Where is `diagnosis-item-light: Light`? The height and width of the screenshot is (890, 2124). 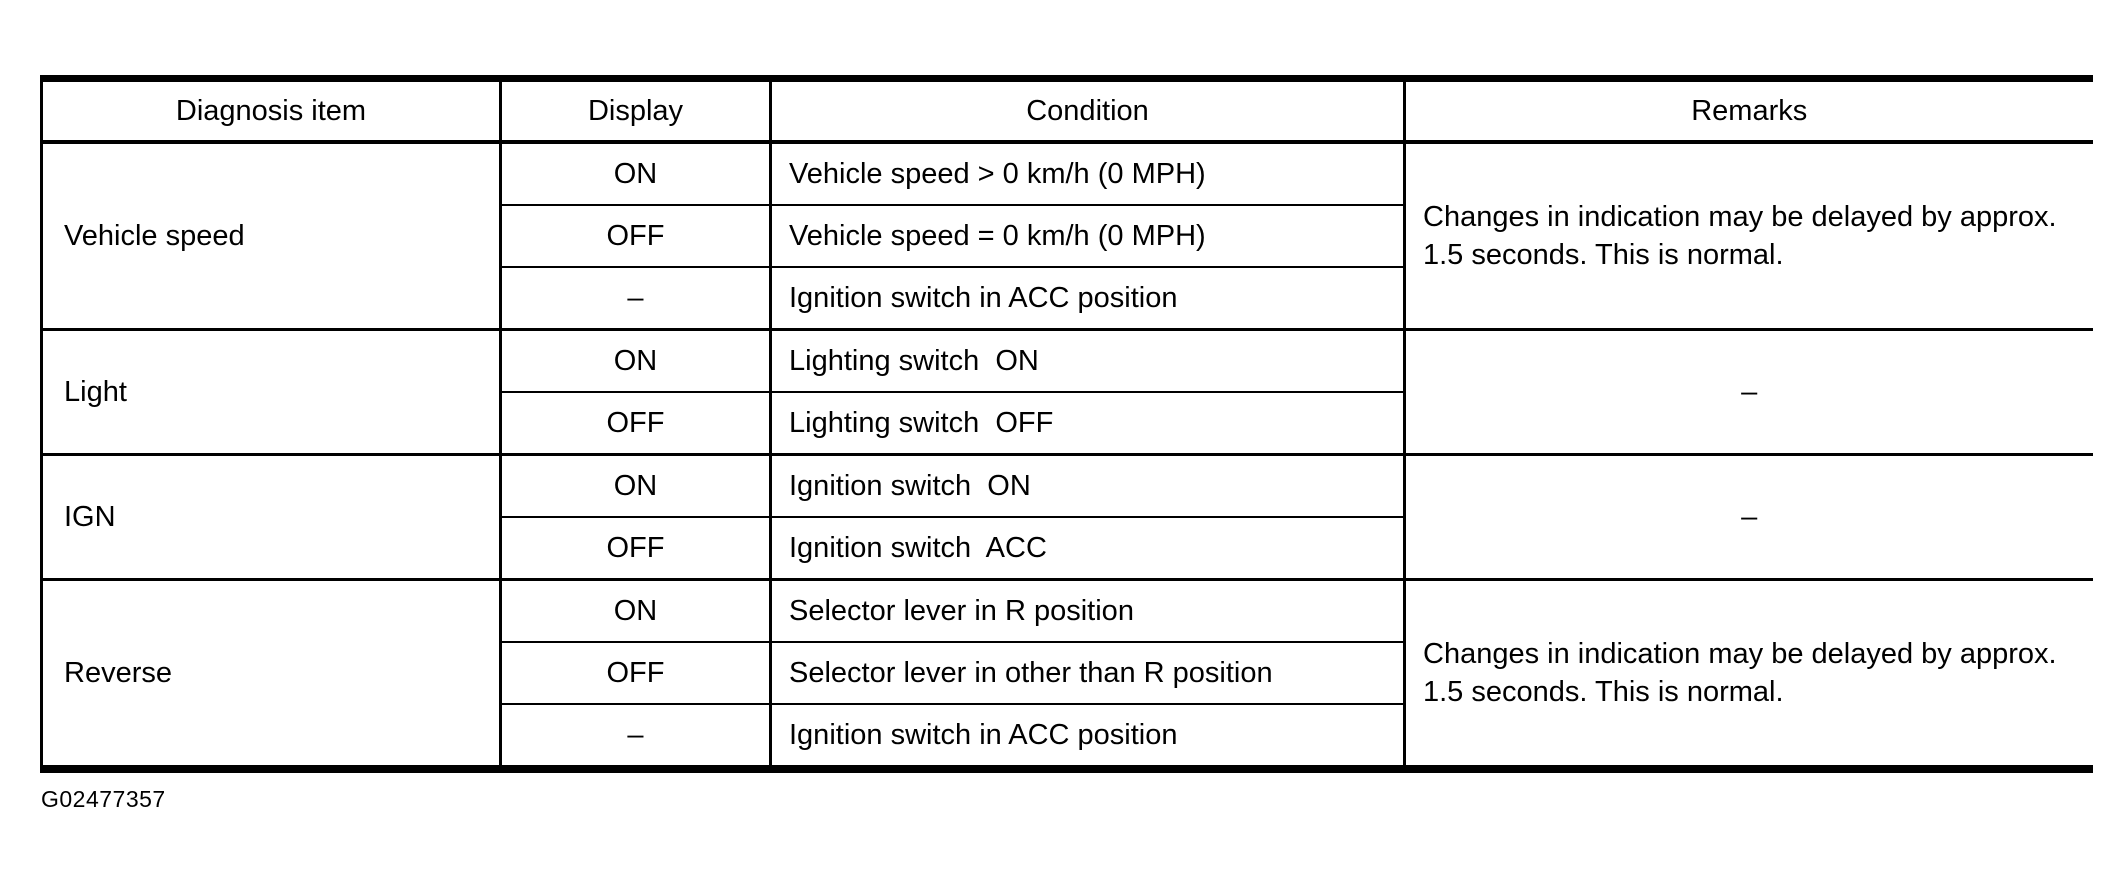
diagnosis-item-light: Light is located at coordinates (271, 391).